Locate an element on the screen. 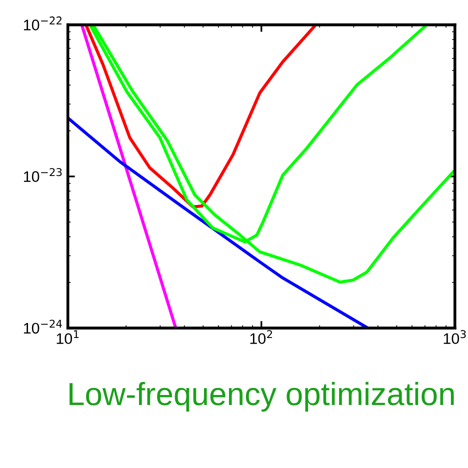 This screenshot has width=468, height=468. x-tick-label: 10$^{3}$ is located at coordinates (455, 337).